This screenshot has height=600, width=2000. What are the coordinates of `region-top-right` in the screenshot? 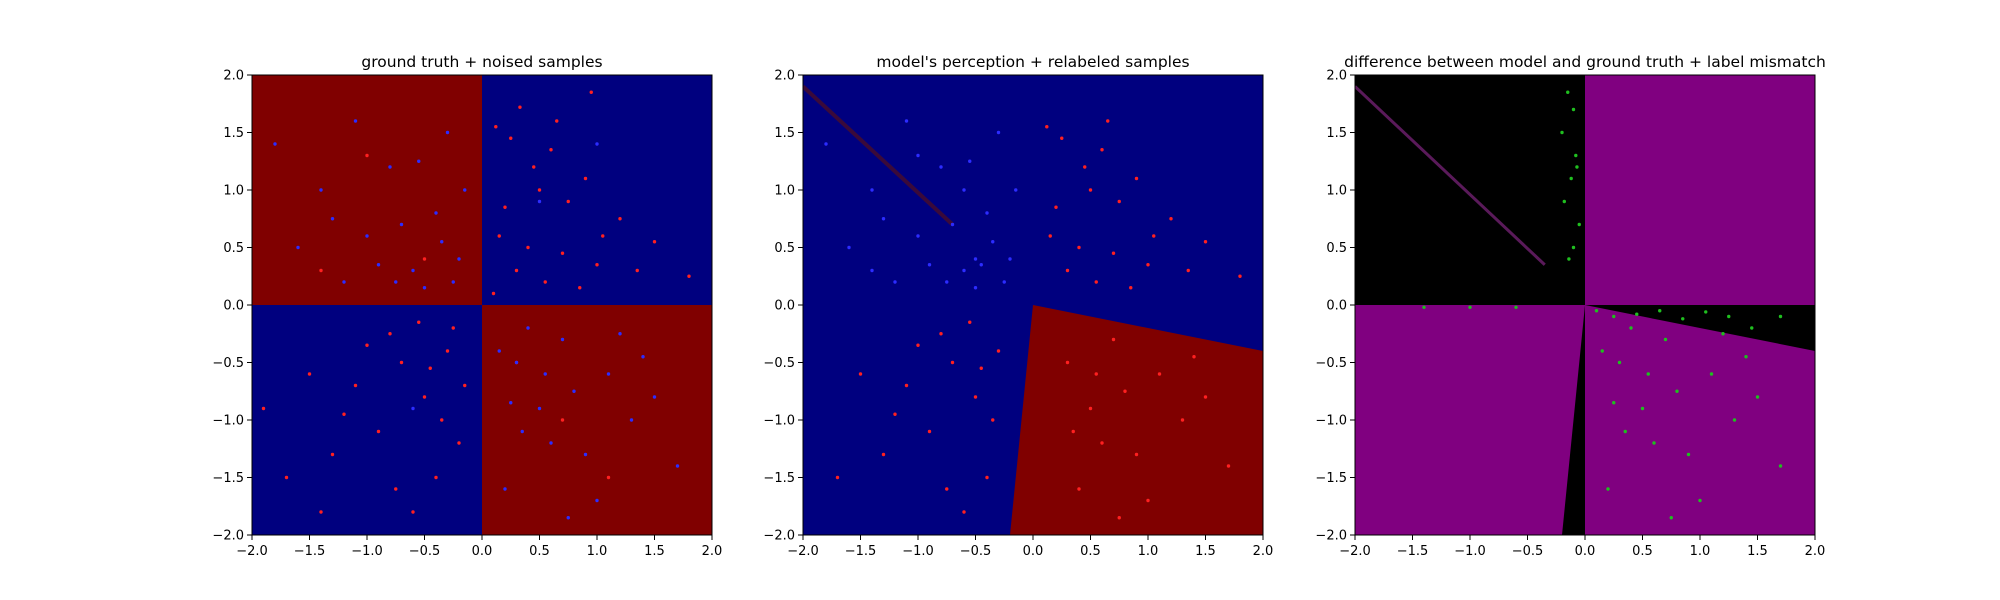 It's located at (597, 190).